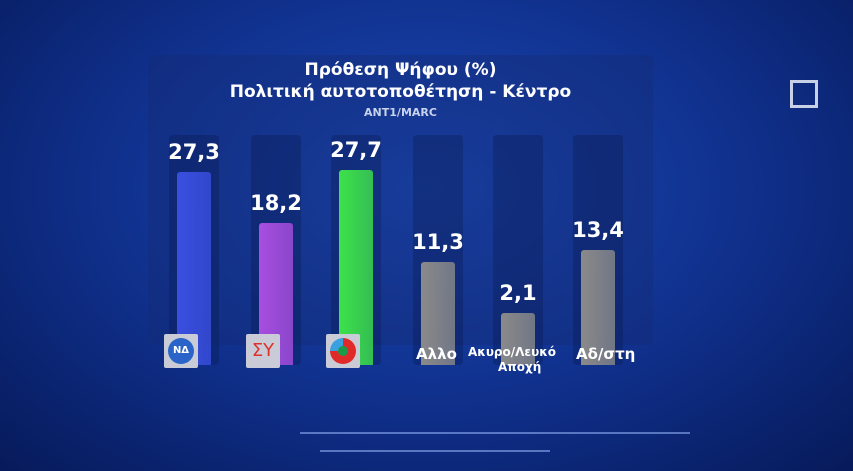 The image size is (853, 471). I want to click on chart-source: ANT1/MARC, so click(400, 112).